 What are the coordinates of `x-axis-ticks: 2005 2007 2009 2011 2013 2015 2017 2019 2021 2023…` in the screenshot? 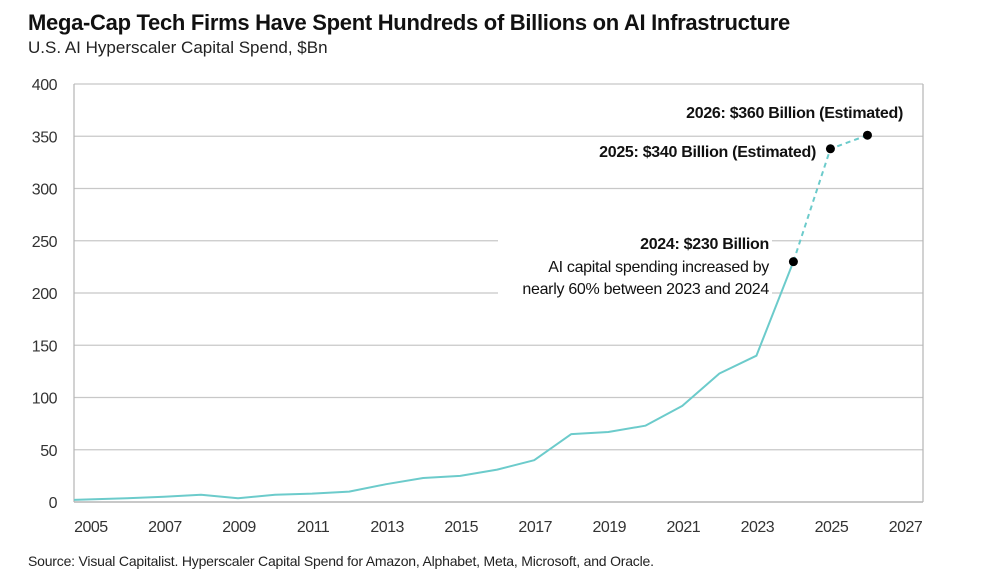 It's located at (498, 527).